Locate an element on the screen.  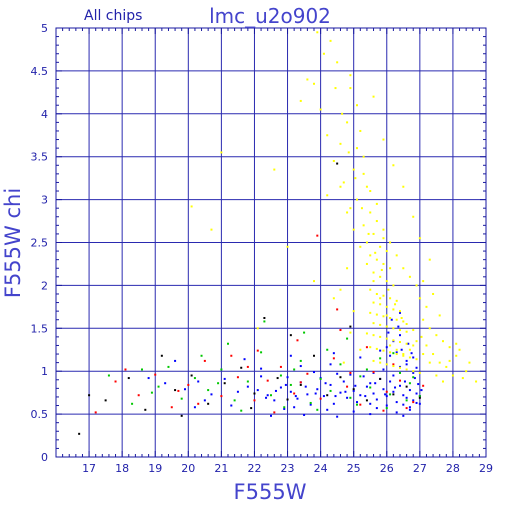
x-tick-label: 17 is located at coordinates (89, 468).